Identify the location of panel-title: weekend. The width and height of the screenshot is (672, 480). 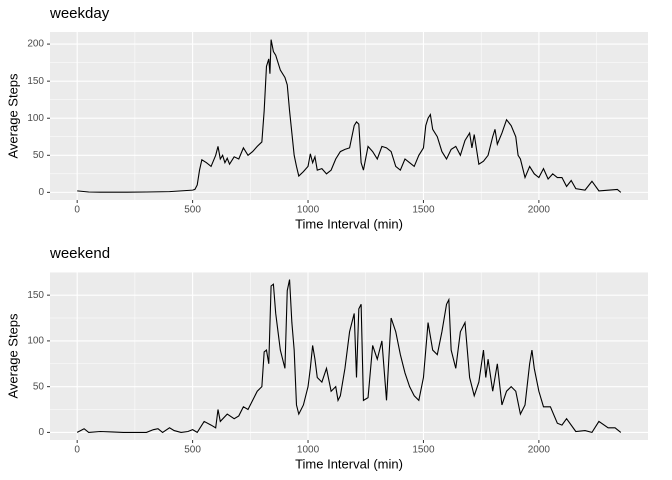
(79, 253).